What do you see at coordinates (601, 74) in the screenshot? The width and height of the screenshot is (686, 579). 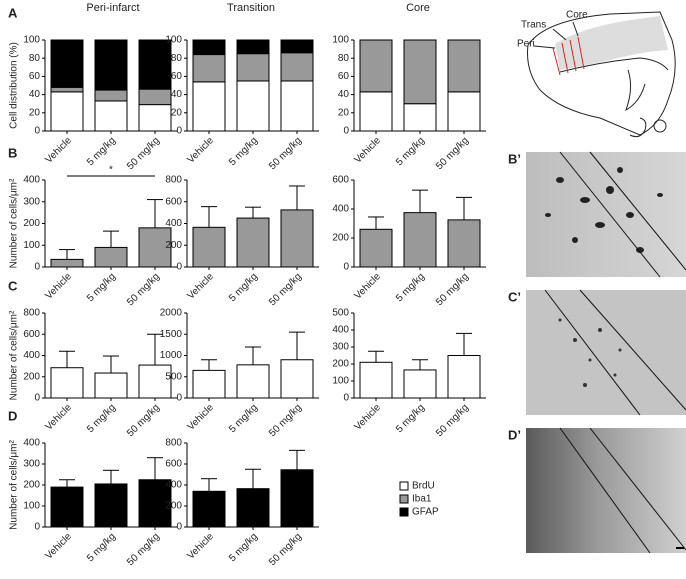 I see `brain-diagram` at bounding box center [601, 74].